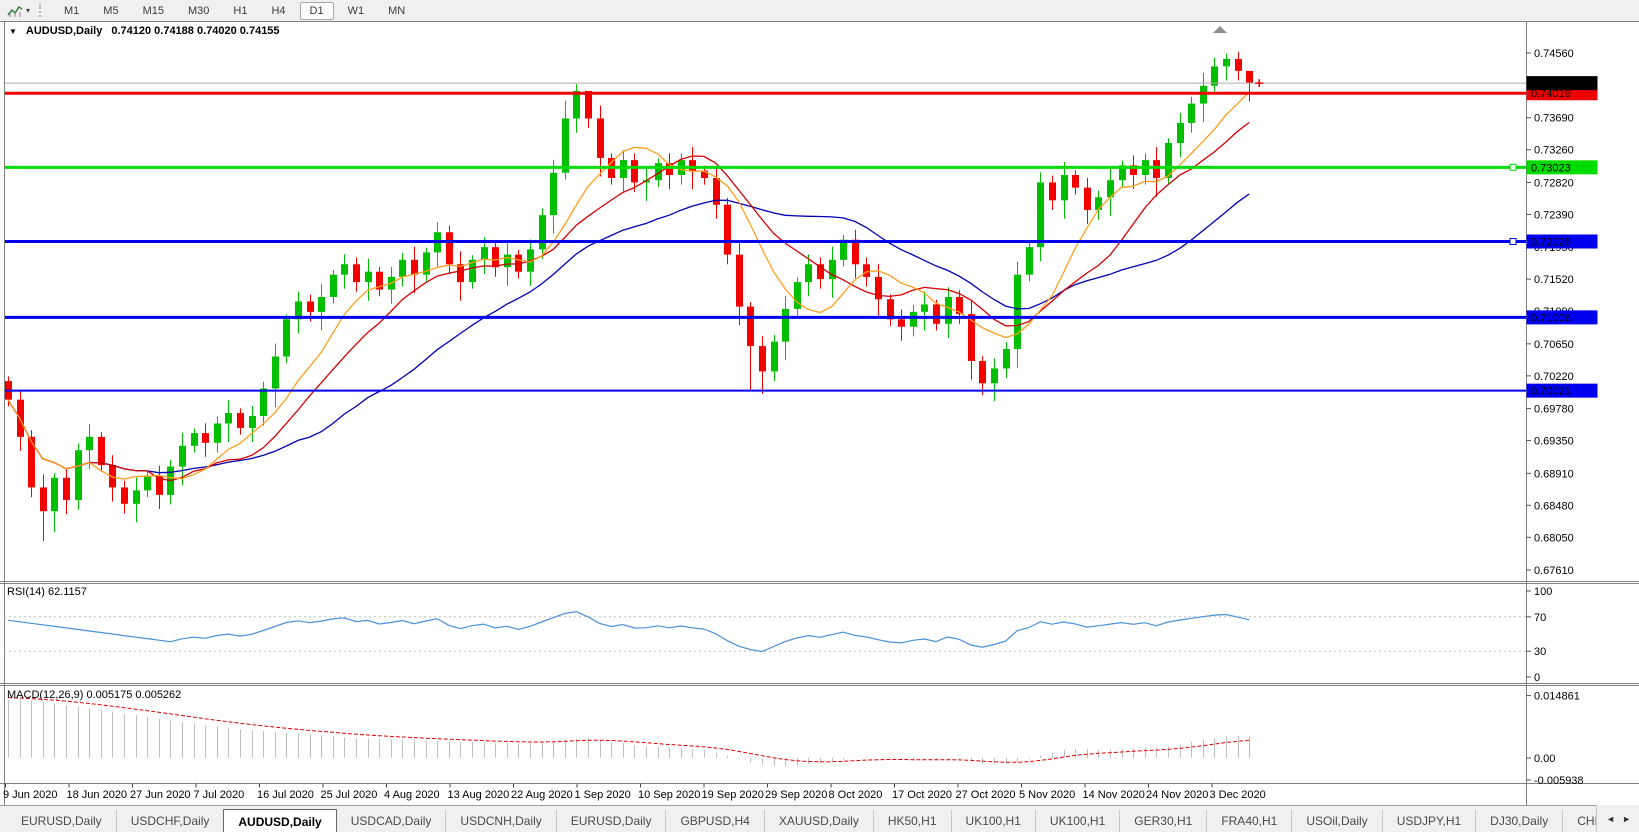  What do you see at coordinates (1554, 280) in the screenshot?
I see `price-tick-label: 0.71520` at bounding box center [1554, 280].